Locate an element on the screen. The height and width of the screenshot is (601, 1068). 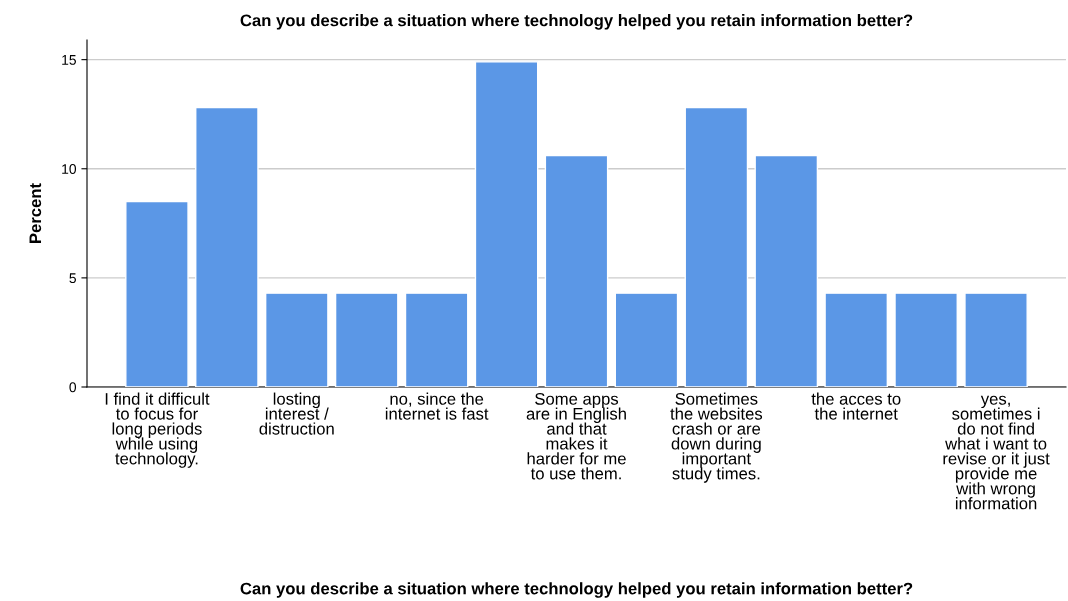
x-tick-label: losting interest / distruction is located at coordinates (296, 413).